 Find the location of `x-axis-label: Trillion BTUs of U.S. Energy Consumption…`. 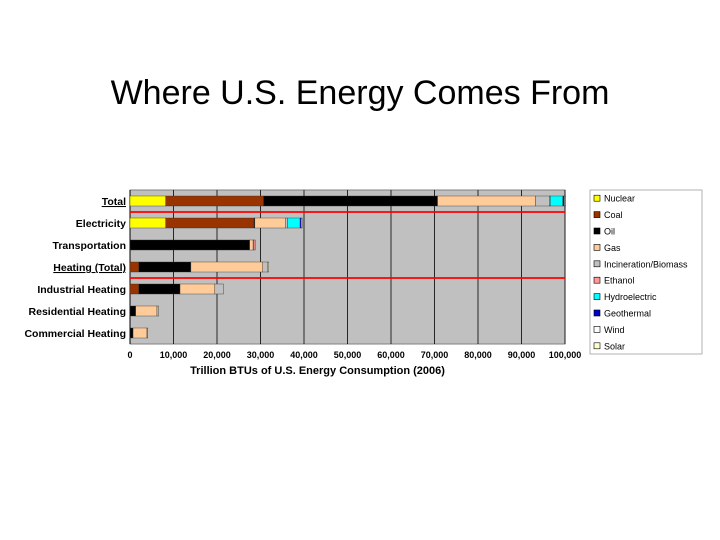

x-axis-label: Trillion BTUs of U.S. Energy Consumption… is located at coordinates (317, 371).